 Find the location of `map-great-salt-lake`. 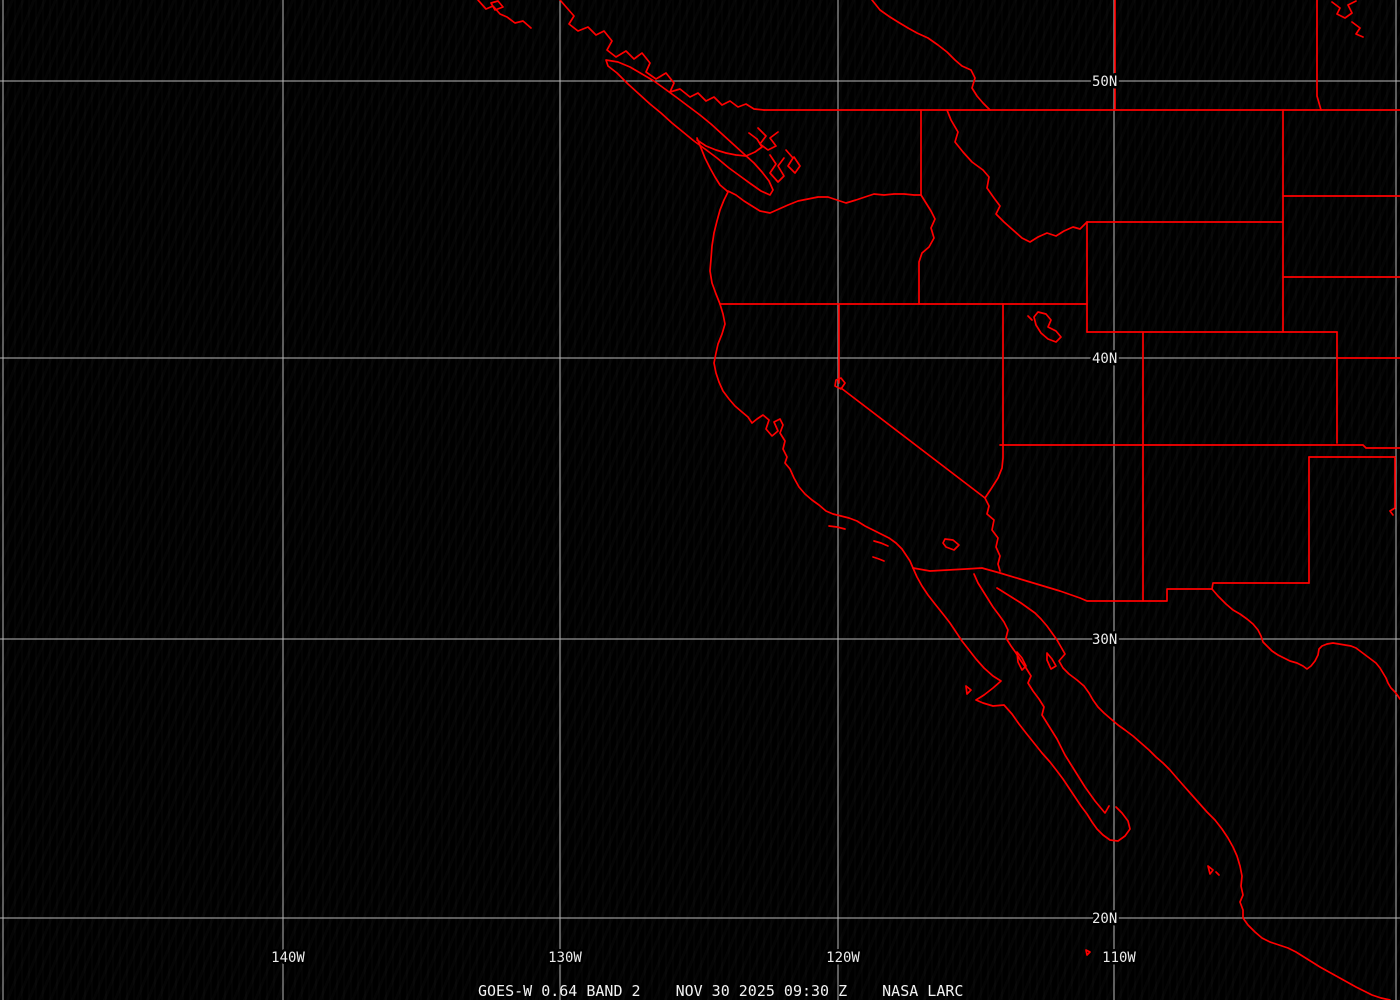

map-great-salt-lake is located at coordinates (1044, 327).